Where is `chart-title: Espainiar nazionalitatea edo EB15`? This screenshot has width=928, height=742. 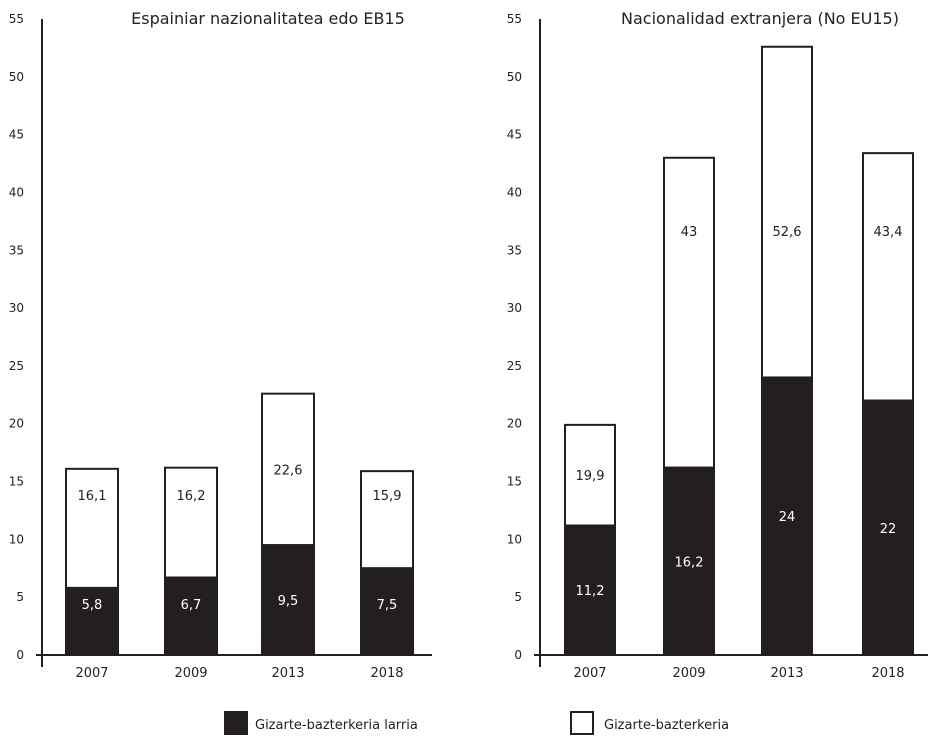
chart-title: Espainiar nazionalitatea edo EB15 is located at coordinates (268, 18).